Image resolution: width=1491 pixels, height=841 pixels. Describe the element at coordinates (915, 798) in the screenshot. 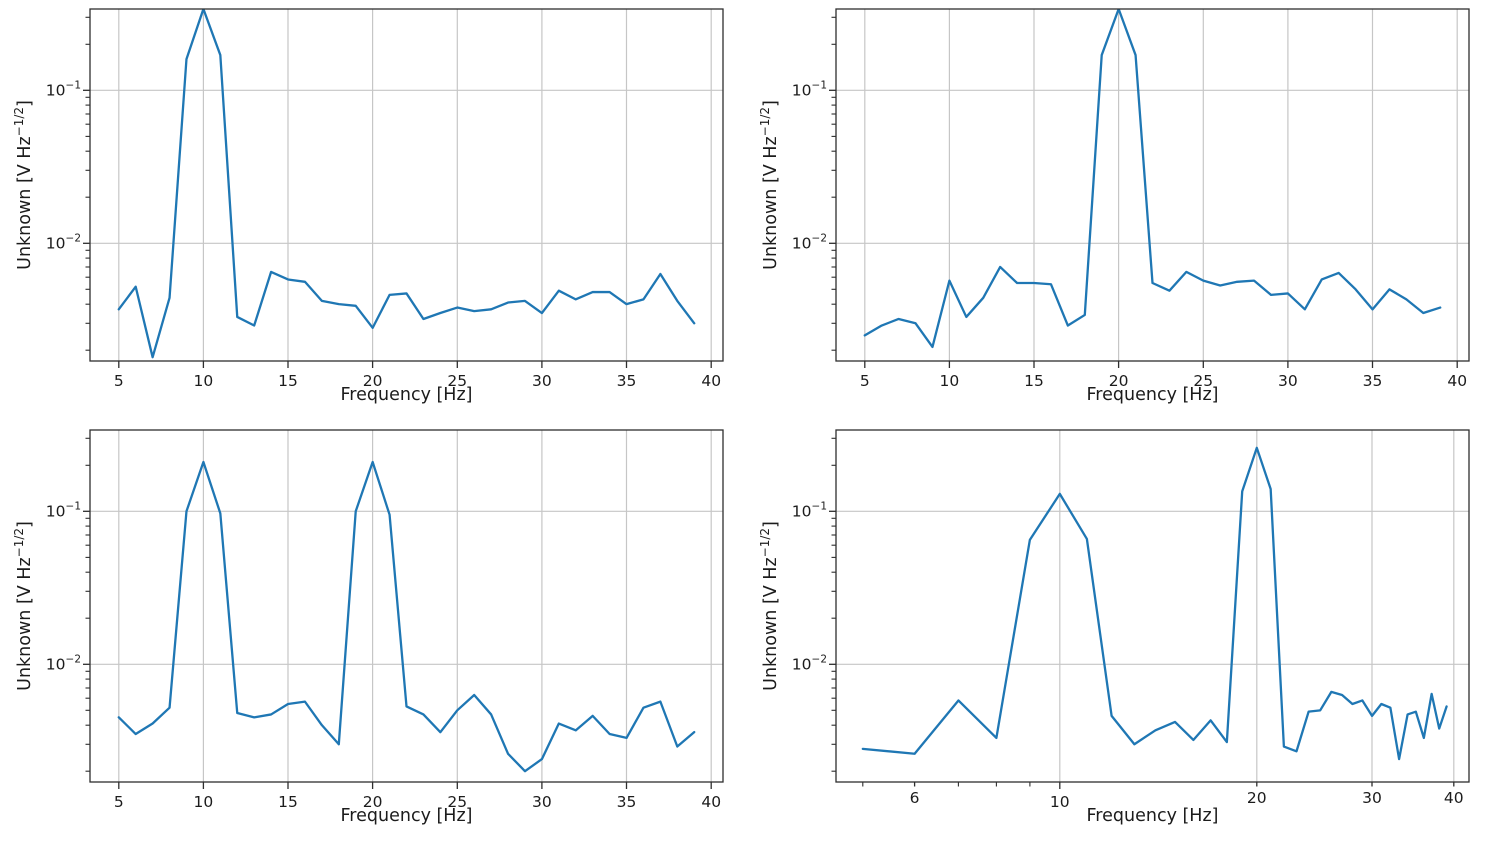

I see `svg-text: 6` at that location.